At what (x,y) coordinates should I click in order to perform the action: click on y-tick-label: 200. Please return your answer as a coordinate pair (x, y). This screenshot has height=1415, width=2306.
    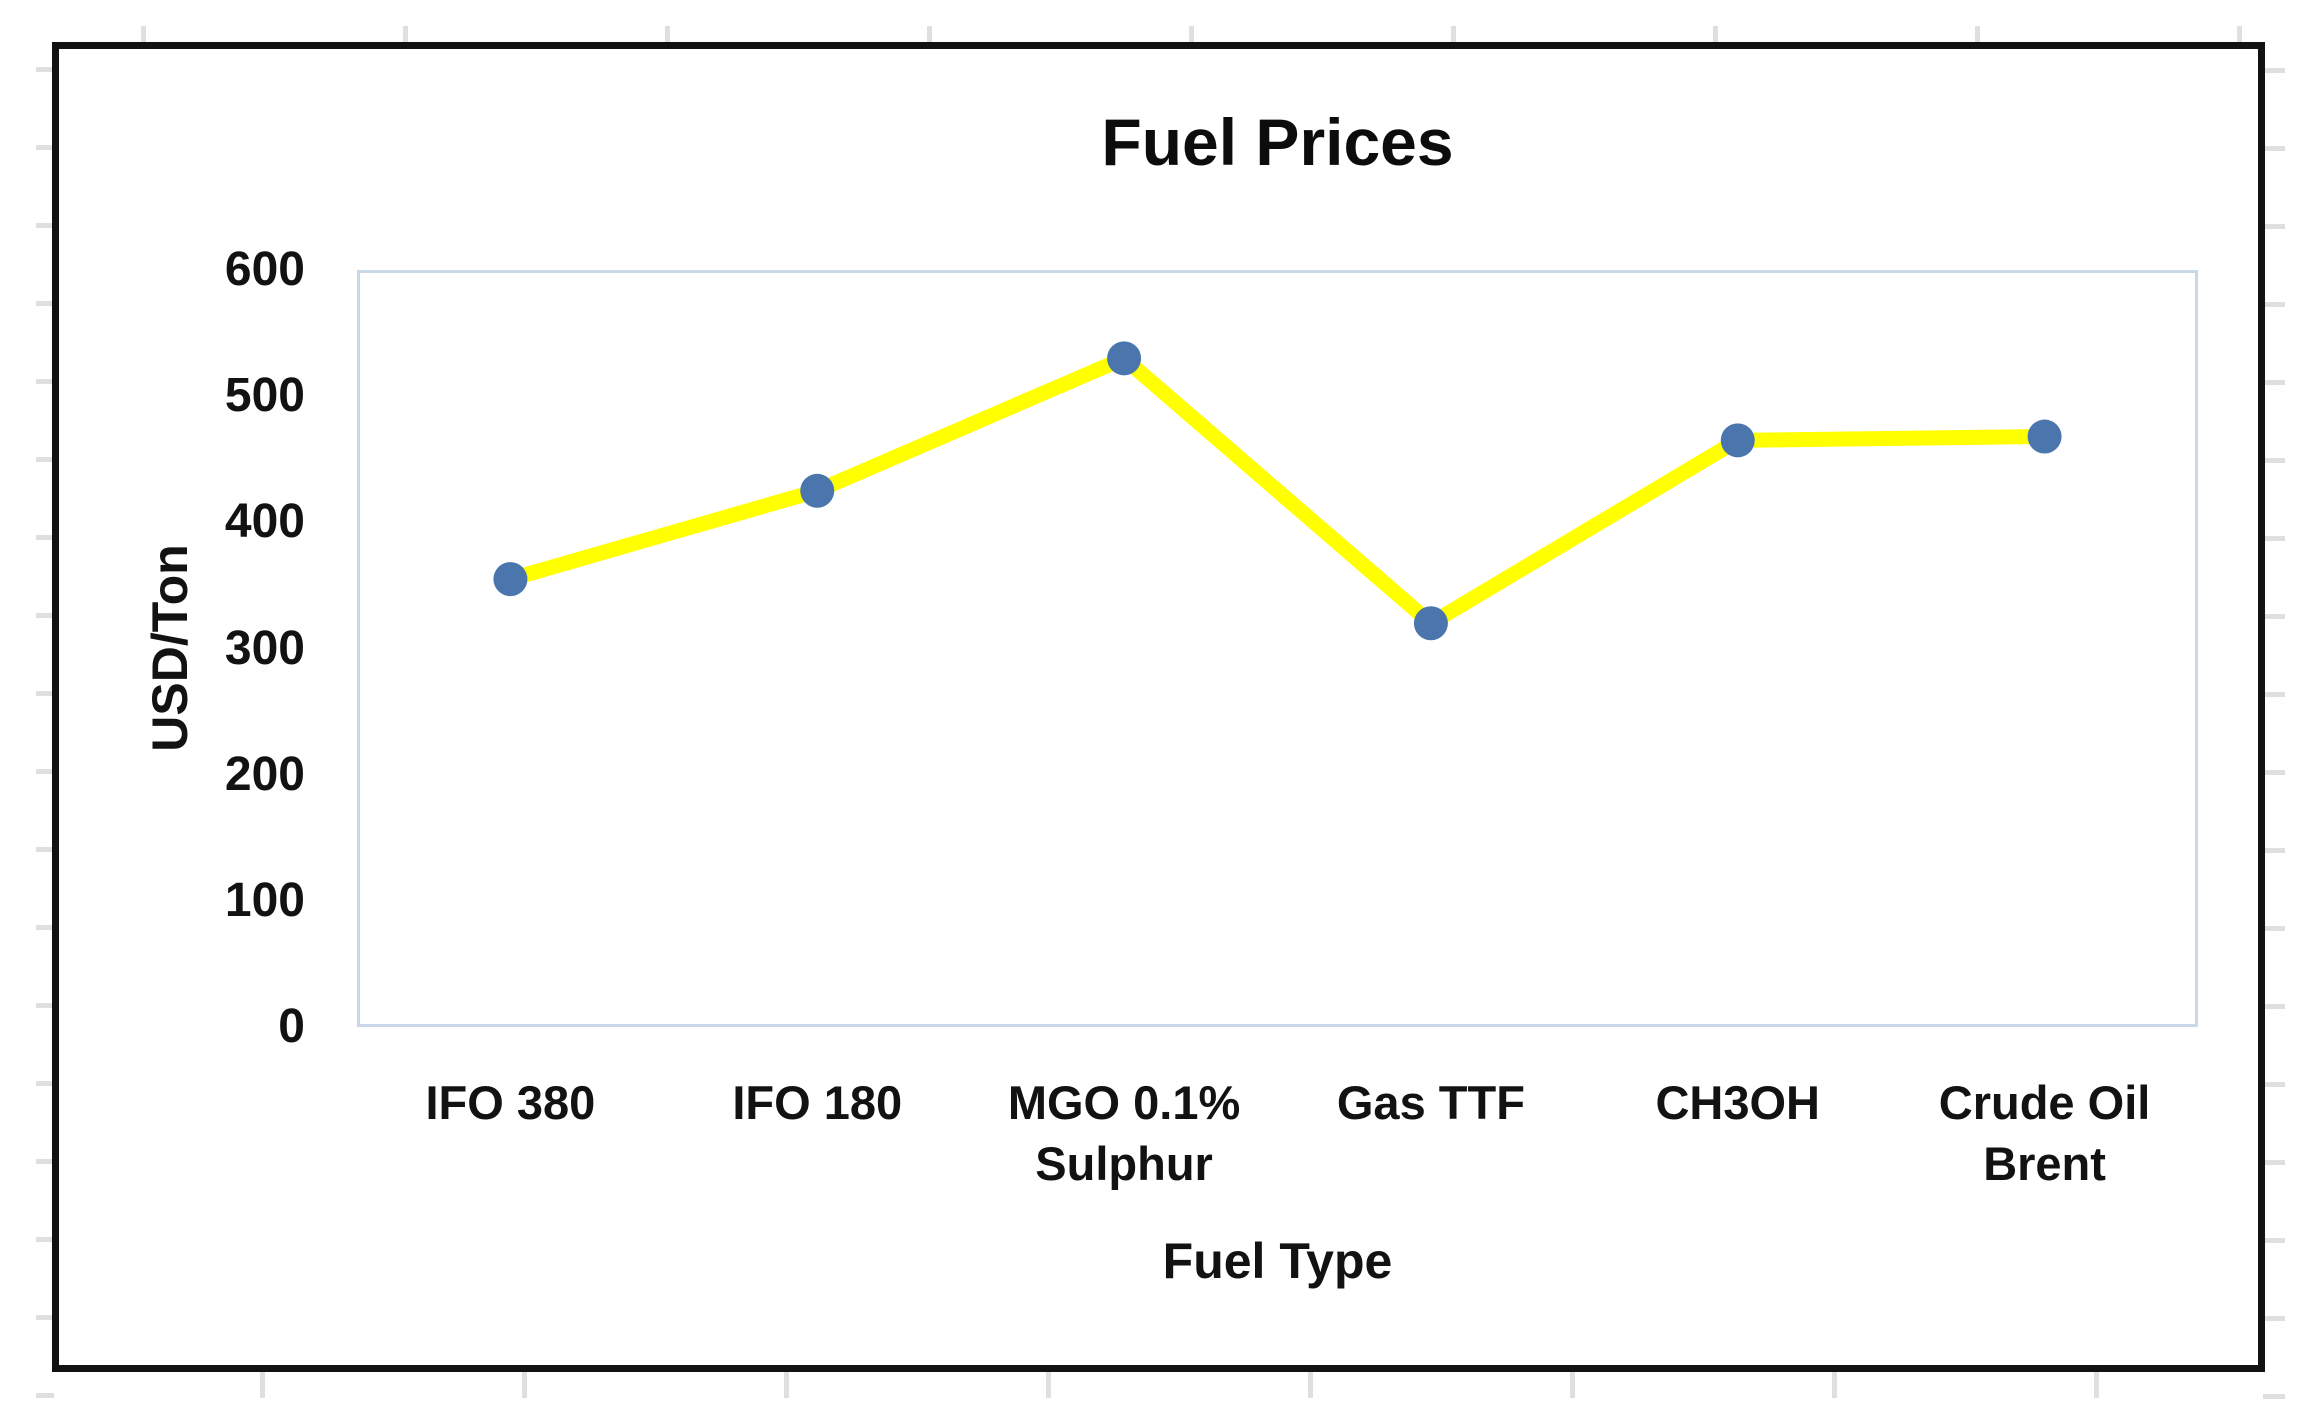
    Looking at the image, I should click on (264, 774).